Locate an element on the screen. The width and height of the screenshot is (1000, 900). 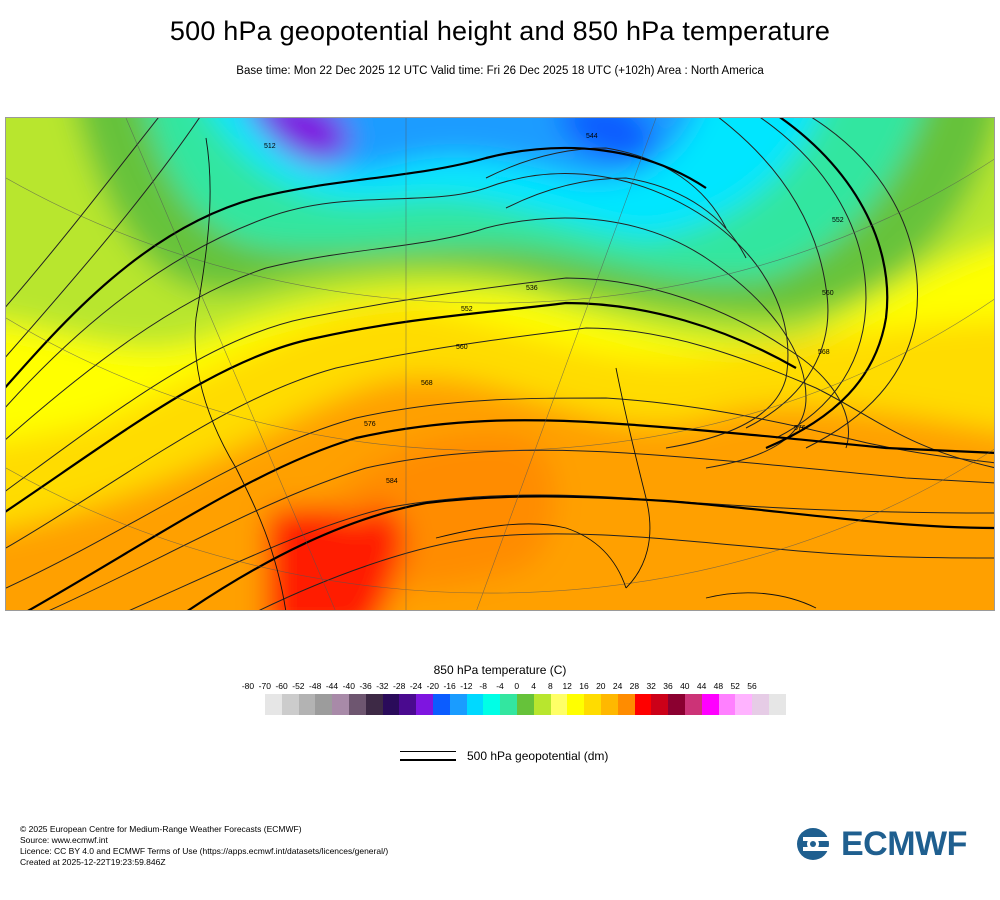
colorbar-tick-label: -70 is located at coordinates (264, 686).